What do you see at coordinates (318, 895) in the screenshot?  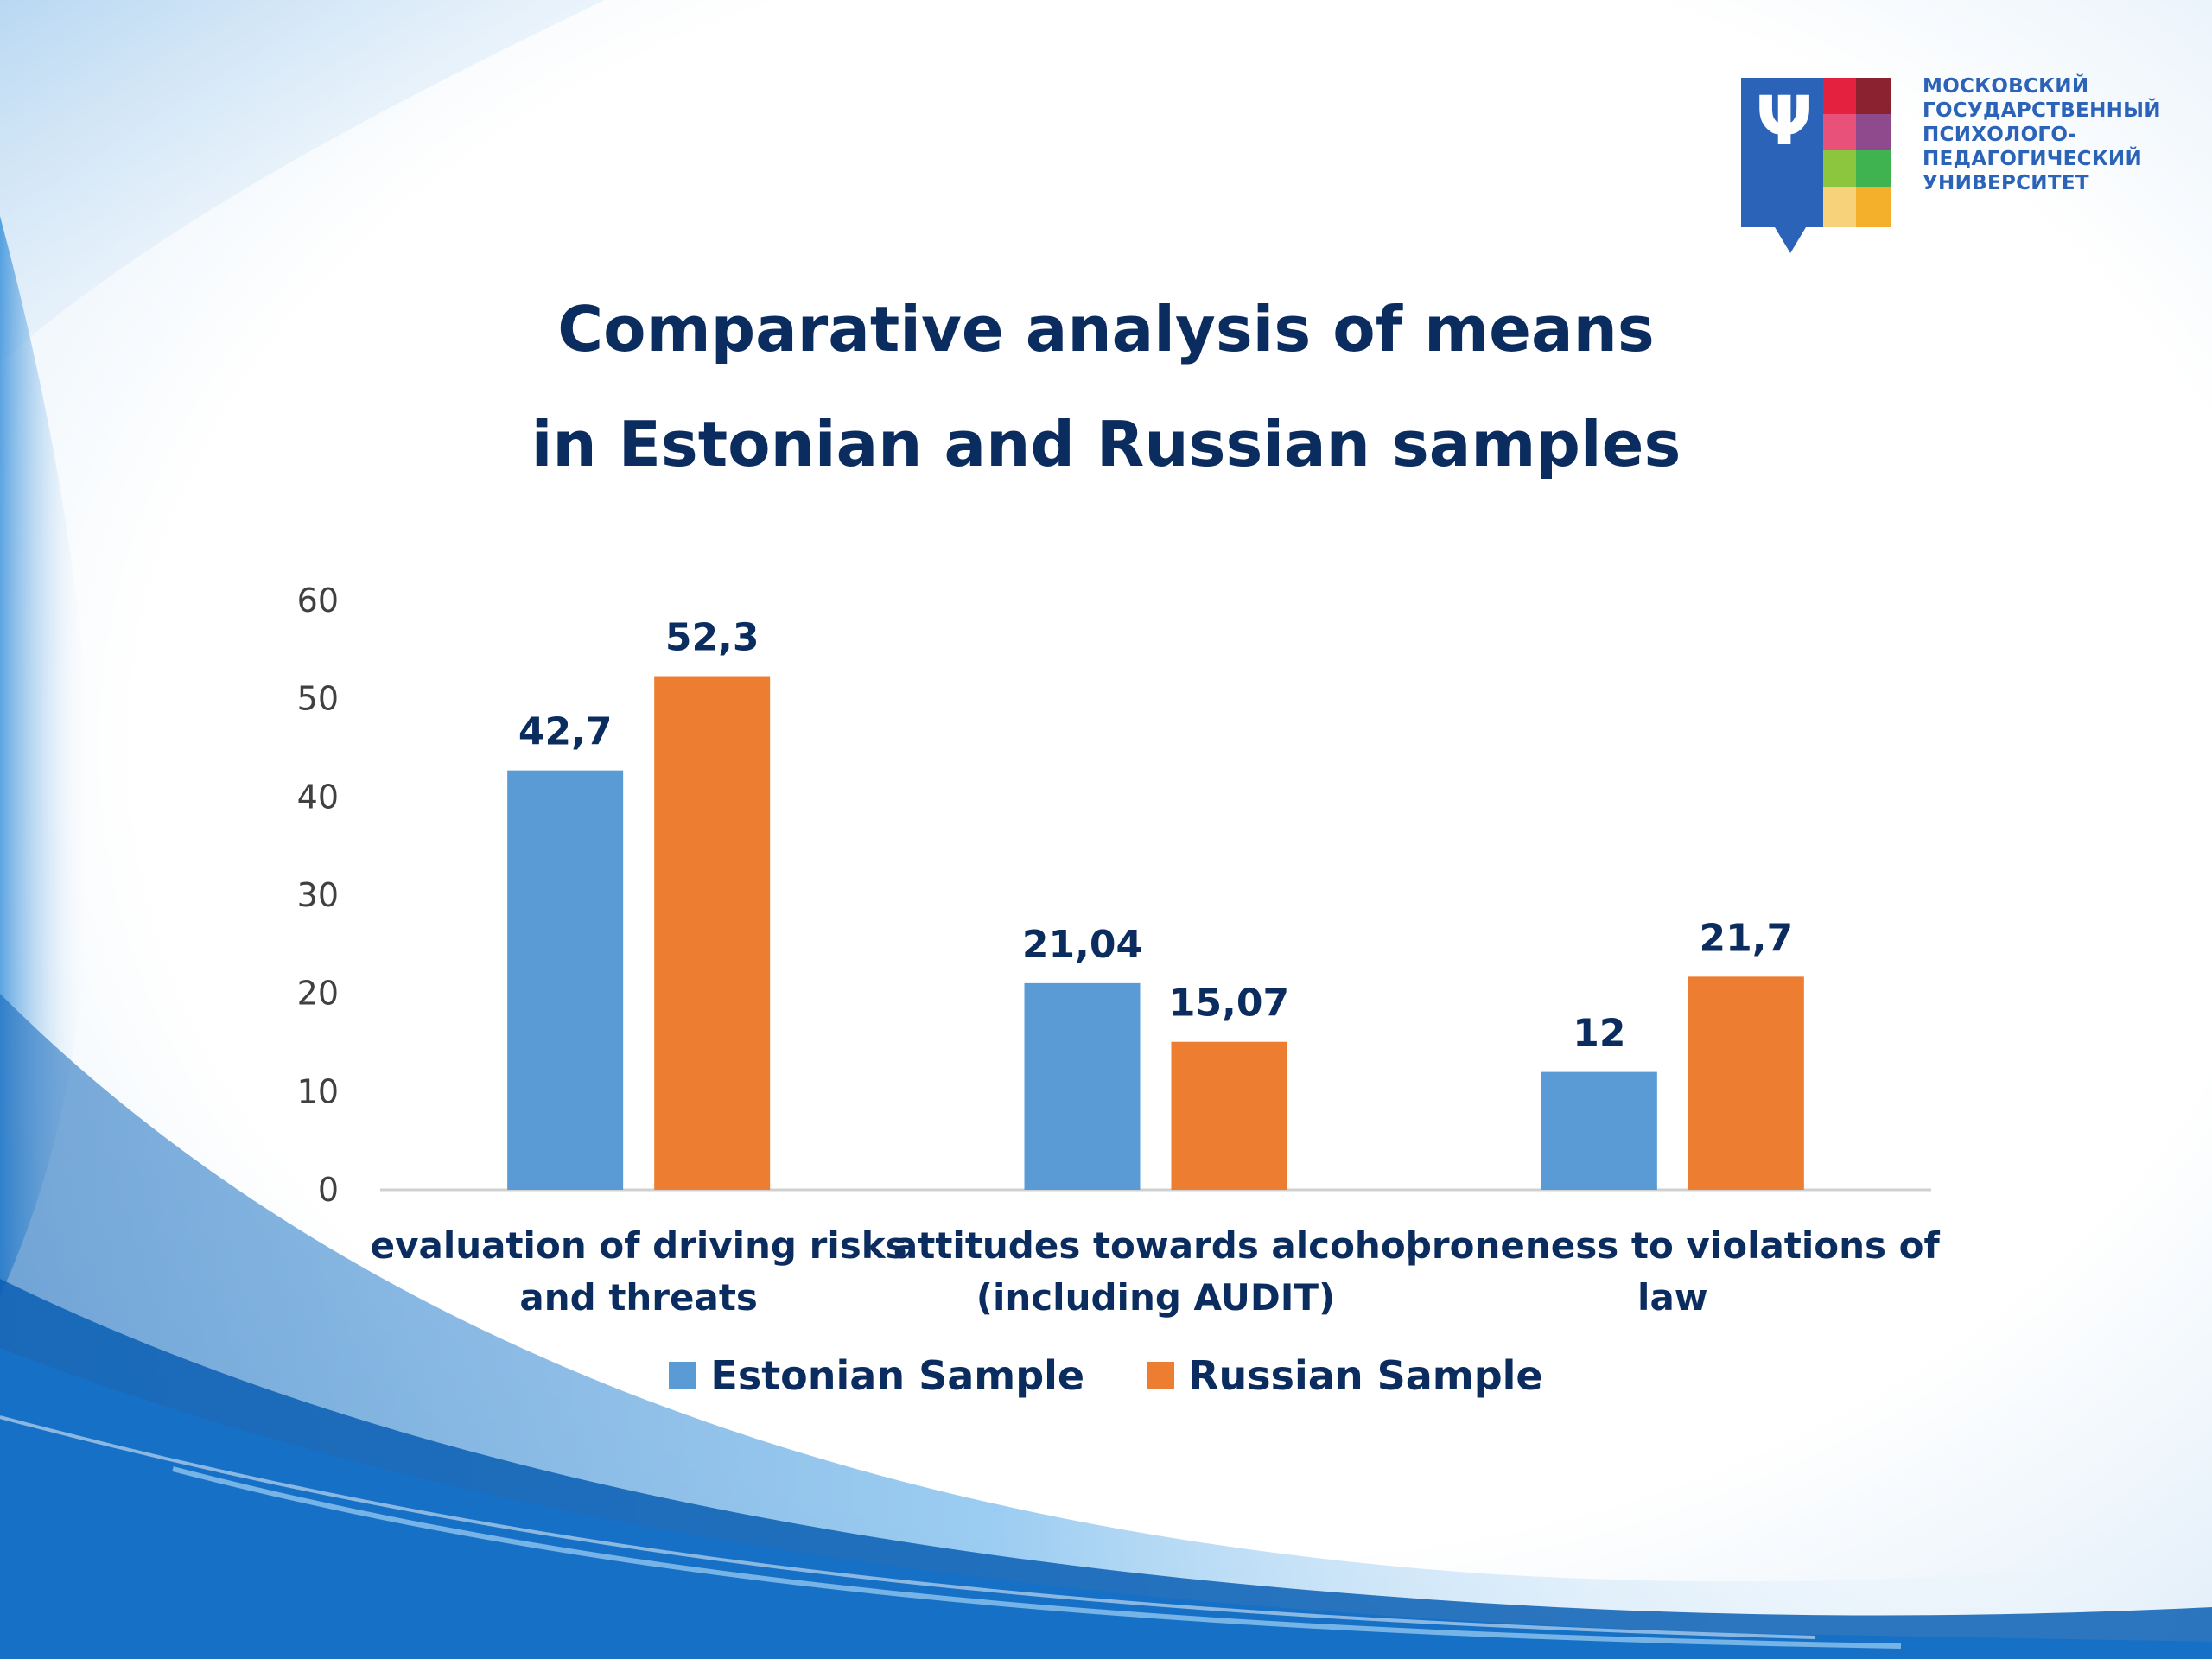 I see `y-tick-label: 30` at bounding box center [318, 895].